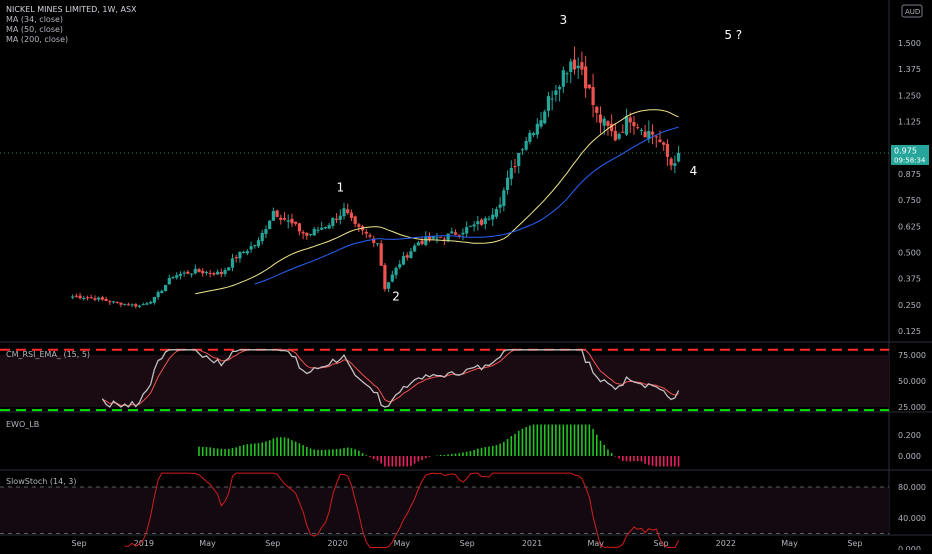 The height and width of the screenshot is (554, 932). Describe the element at coordinates (694, 171) in the screenshot. I see `wave-label: 4` at that location.